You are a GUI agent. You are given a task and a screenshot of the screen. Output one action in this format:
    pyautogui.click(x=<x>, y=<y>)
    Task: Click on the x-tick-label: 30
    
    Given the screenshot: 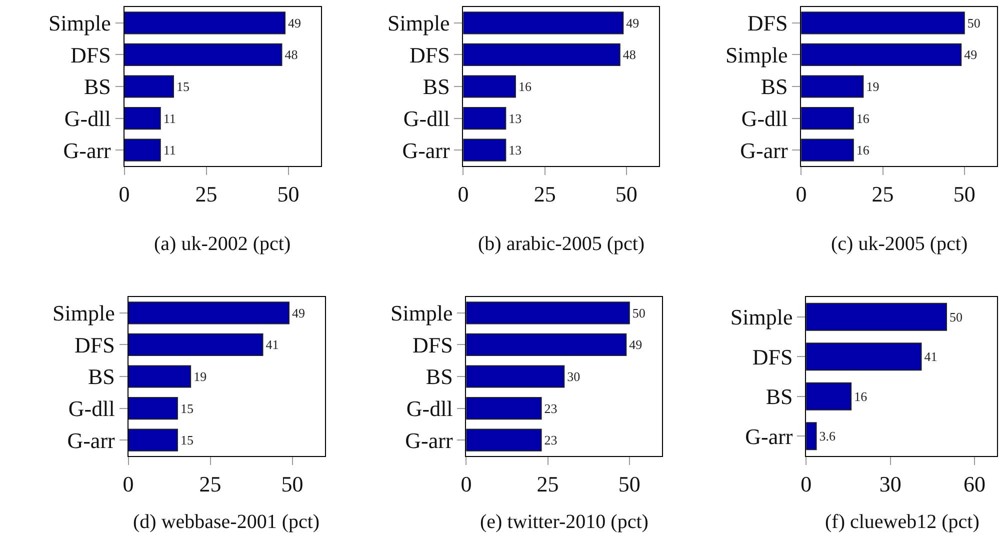 What is the action you would take?
    pyautogui.click(x=890, y=483)
    